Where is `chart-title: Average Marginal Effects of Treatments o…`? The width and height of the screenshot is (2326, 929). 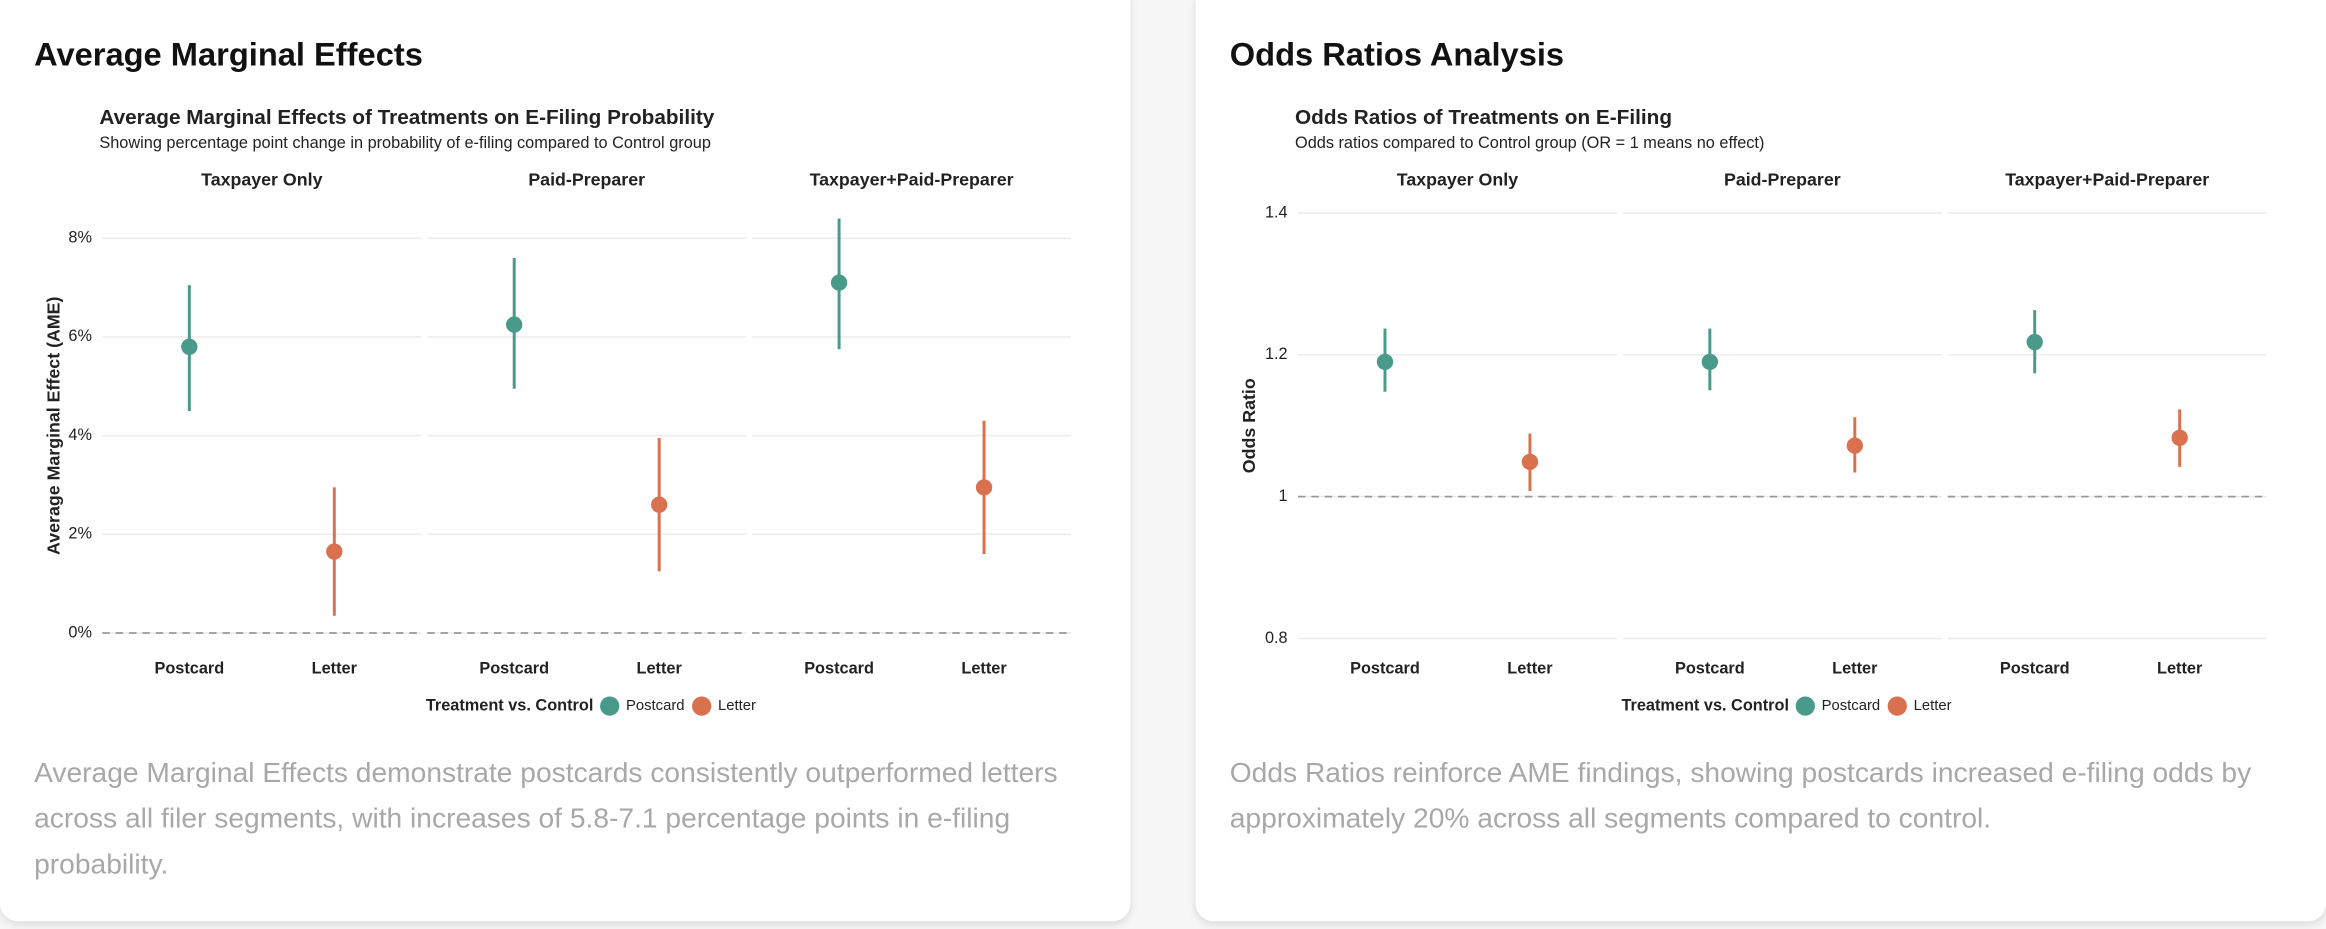 chart-title: Average Marginal Effects of Treatments o… is located at coordinates (406, 117).